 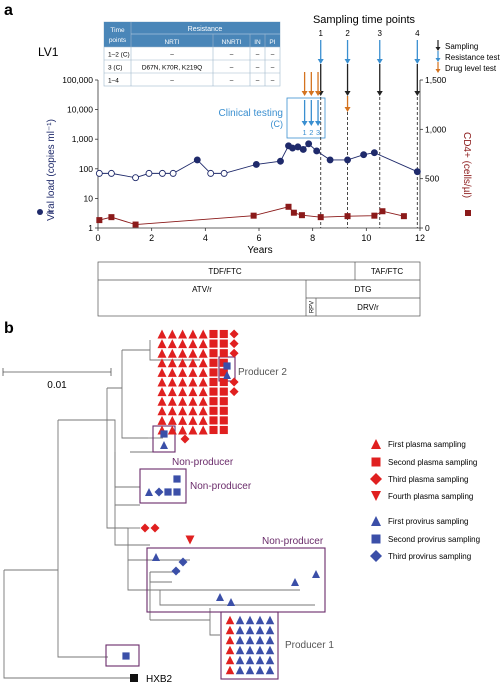 I want to click on y-left-tick-label: 1,000, so click(x=83, y=139).